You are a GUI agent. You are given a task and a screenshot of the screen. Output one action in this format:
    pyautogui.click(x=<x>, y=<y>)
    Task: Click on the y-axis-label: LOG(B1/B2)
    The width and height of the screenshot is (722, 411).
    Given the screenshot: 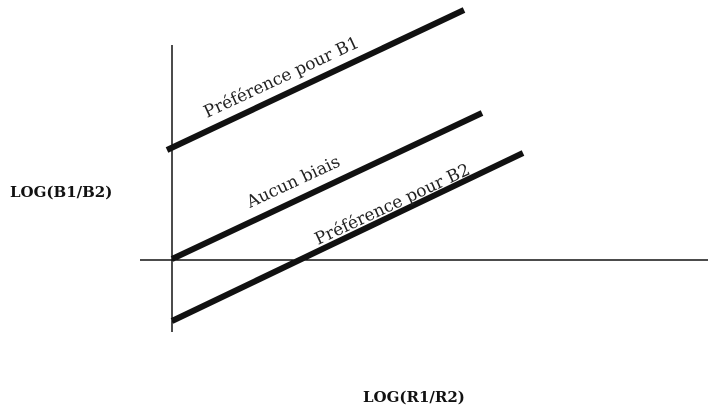 What is the action you would take?
    pyautogui.click(x=61, y=192)
    